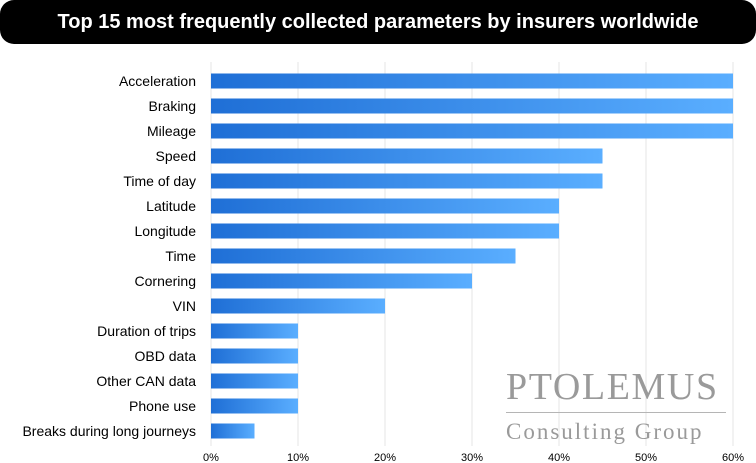 This screenshot has height=463, width=756. I want to click on category-label: Time, so click(180, 256).